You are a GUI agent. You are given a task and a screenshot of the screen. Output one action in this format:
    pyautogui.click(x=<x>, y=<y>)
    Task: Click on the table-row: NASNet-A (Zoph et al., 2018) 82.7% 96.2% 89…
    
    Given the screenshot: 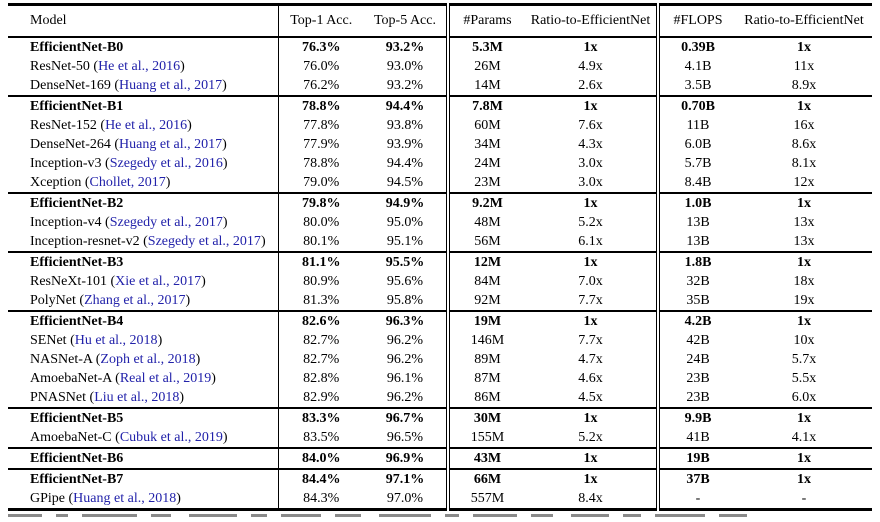 What is the action you would take?
    pyautogui.click(x=440, y=359)
    